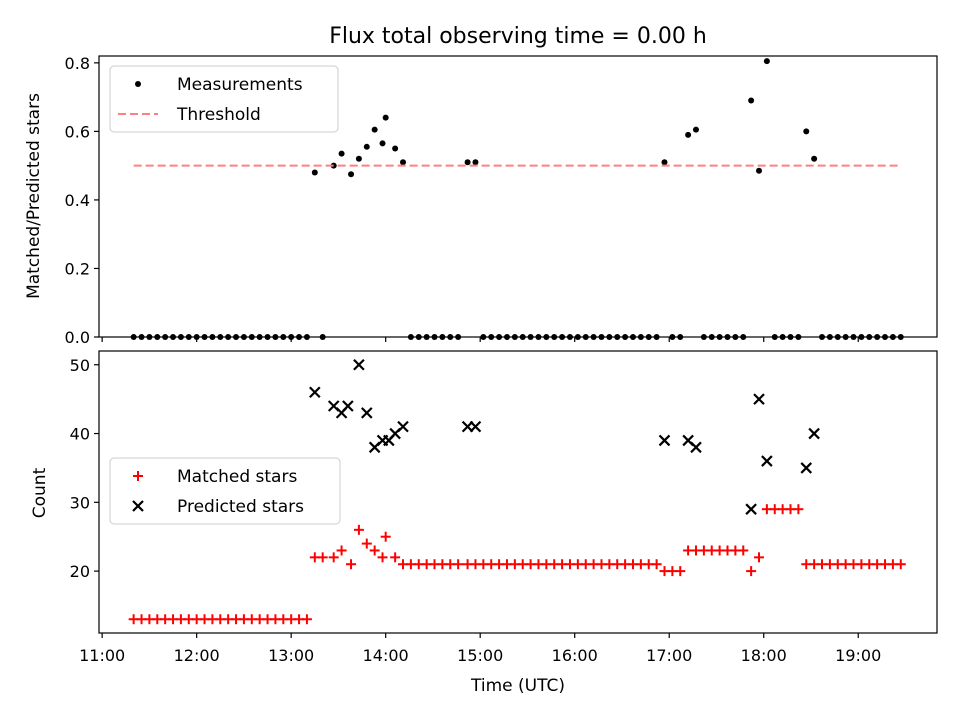  What do you see at coordinates (80, 434) in the screenshot?
I see `y-tick-label: 40` at bounding box center [80, 434].